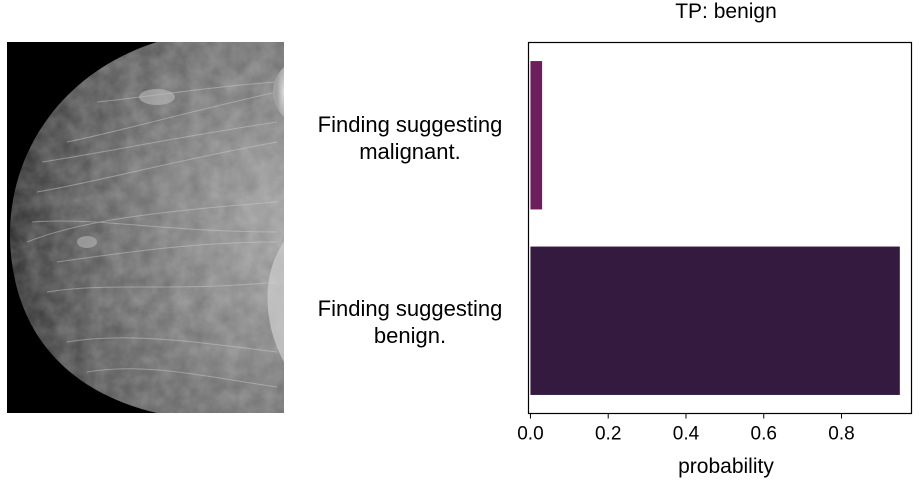  What do you see at coordinates (410, 151) in the screenshot?
I see `y-tick-label-line: malignant.` at bounding box center [410, 151].